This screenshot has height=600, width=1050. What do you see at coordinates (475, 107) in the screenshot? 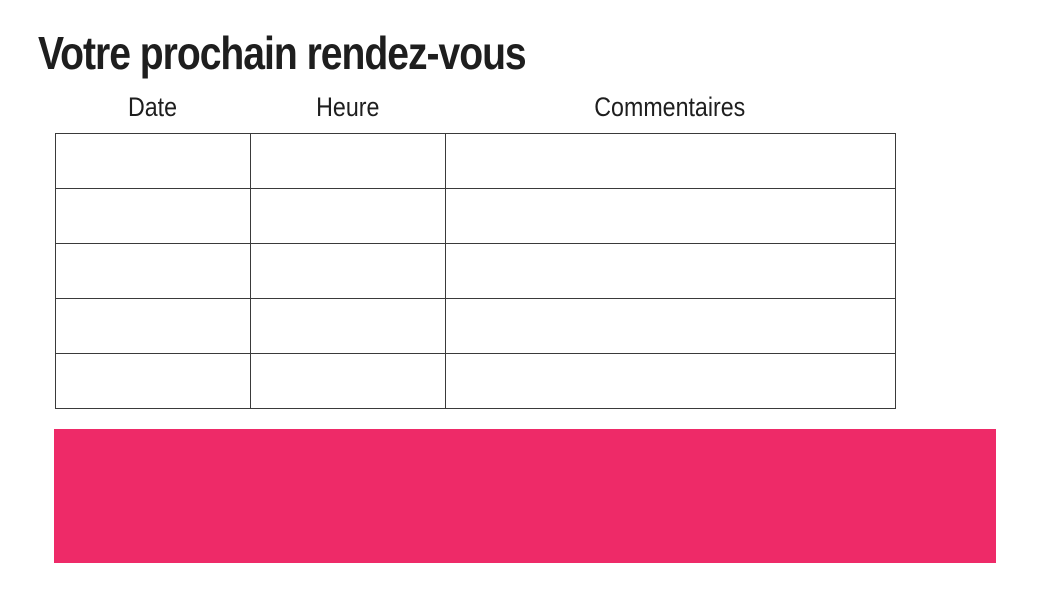
I see `table-header-row: Date Heure Commentaires` at bounding box center [475, 107].